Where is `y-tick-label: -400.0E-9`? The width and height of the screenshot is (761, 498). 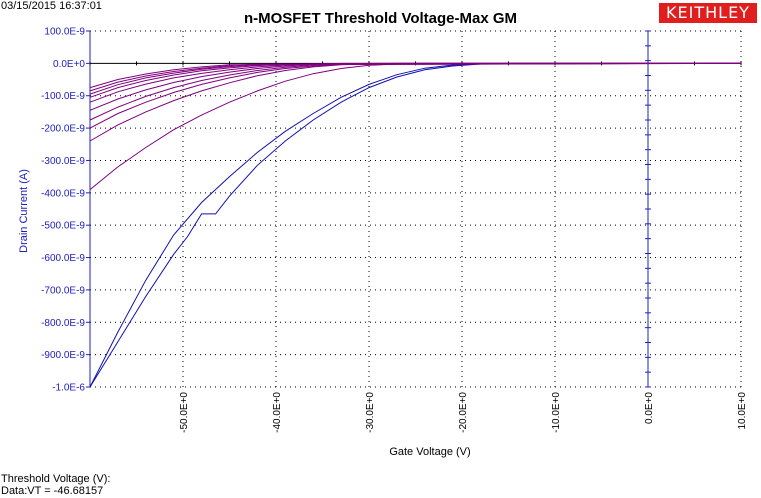
y-tick-label: -400.0E-9 is located at coordinates (63, 193).